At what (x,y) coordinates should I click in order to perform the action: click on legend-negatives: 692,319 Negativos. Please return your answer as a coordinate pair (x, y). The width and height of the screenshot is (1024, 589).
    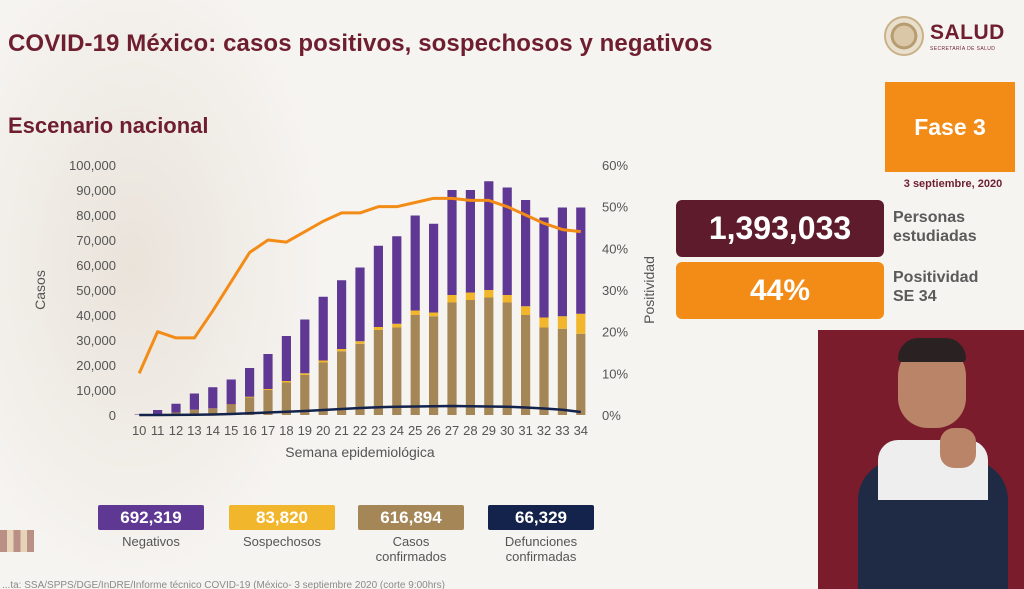
    Looking at the image, I should click on (151, 527).